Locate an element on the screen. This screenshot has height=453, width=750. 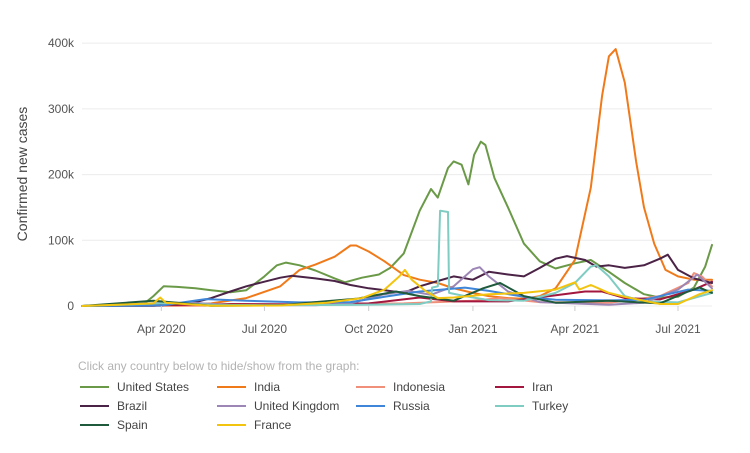
y-tick-label: 100k is located at coordinates (61, 240).